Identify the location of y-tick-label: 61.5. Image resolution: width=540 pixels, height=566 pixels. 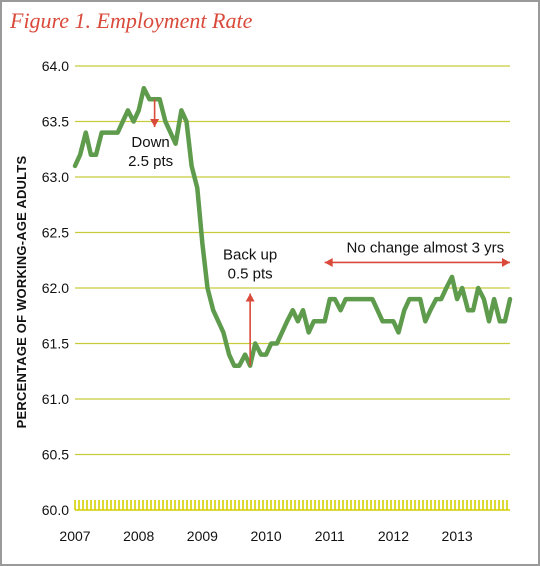
(55, 344).